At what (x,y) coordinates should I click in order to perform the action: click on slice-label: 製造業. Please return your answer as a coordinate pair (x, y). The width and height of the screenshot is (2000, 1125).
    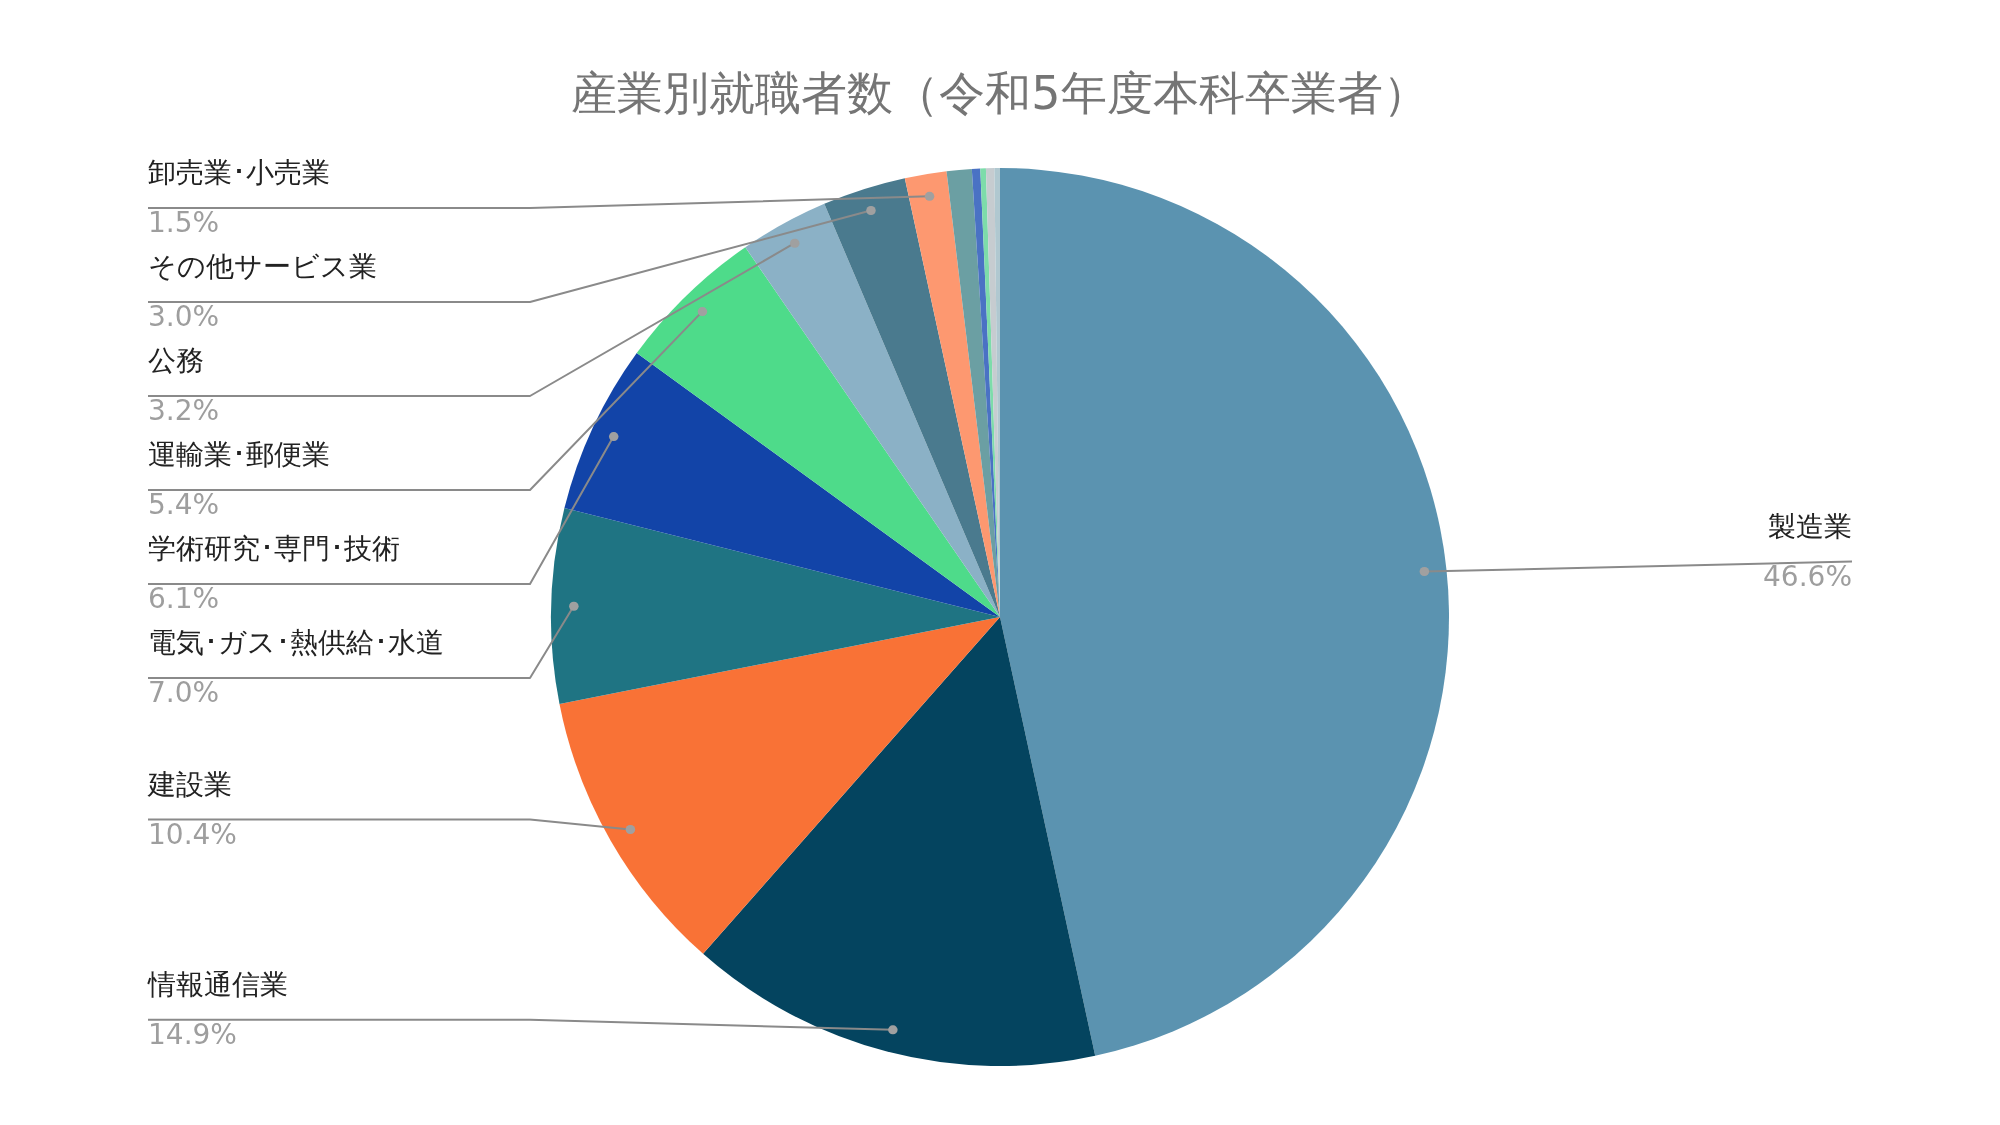
    Looking at the image, I should click on (1810, 526).